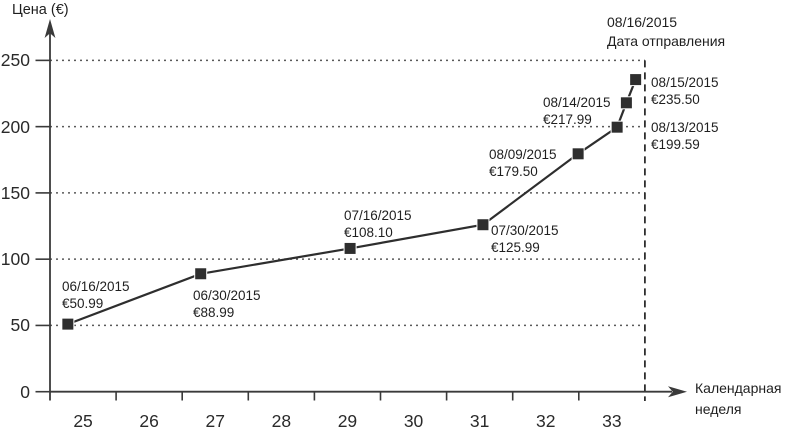 The height and width of the screenshot is (429, 790). Describe the element at coordinates (523, 163) in the screenshot. I see `point-annotation-4: 08/09/2015 €179.50` at that location.